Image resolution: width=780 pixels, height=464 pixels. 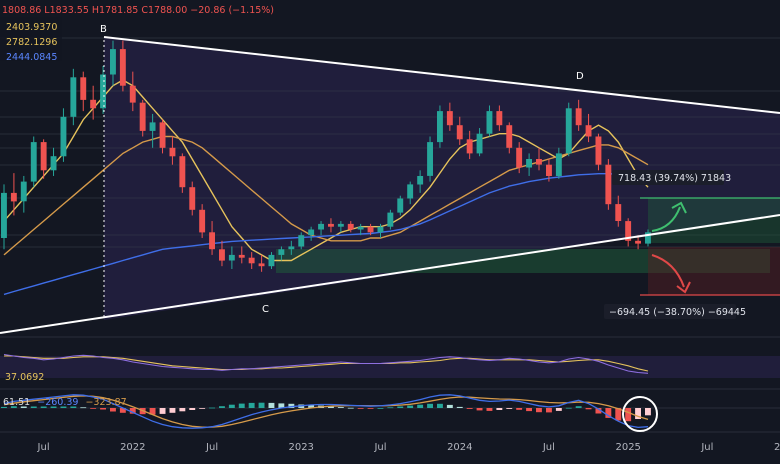 What do you see at coordinates (16, 402) in the screenshot?
I see `macd-value-label: 61.51` at bounding box center [16, 402].